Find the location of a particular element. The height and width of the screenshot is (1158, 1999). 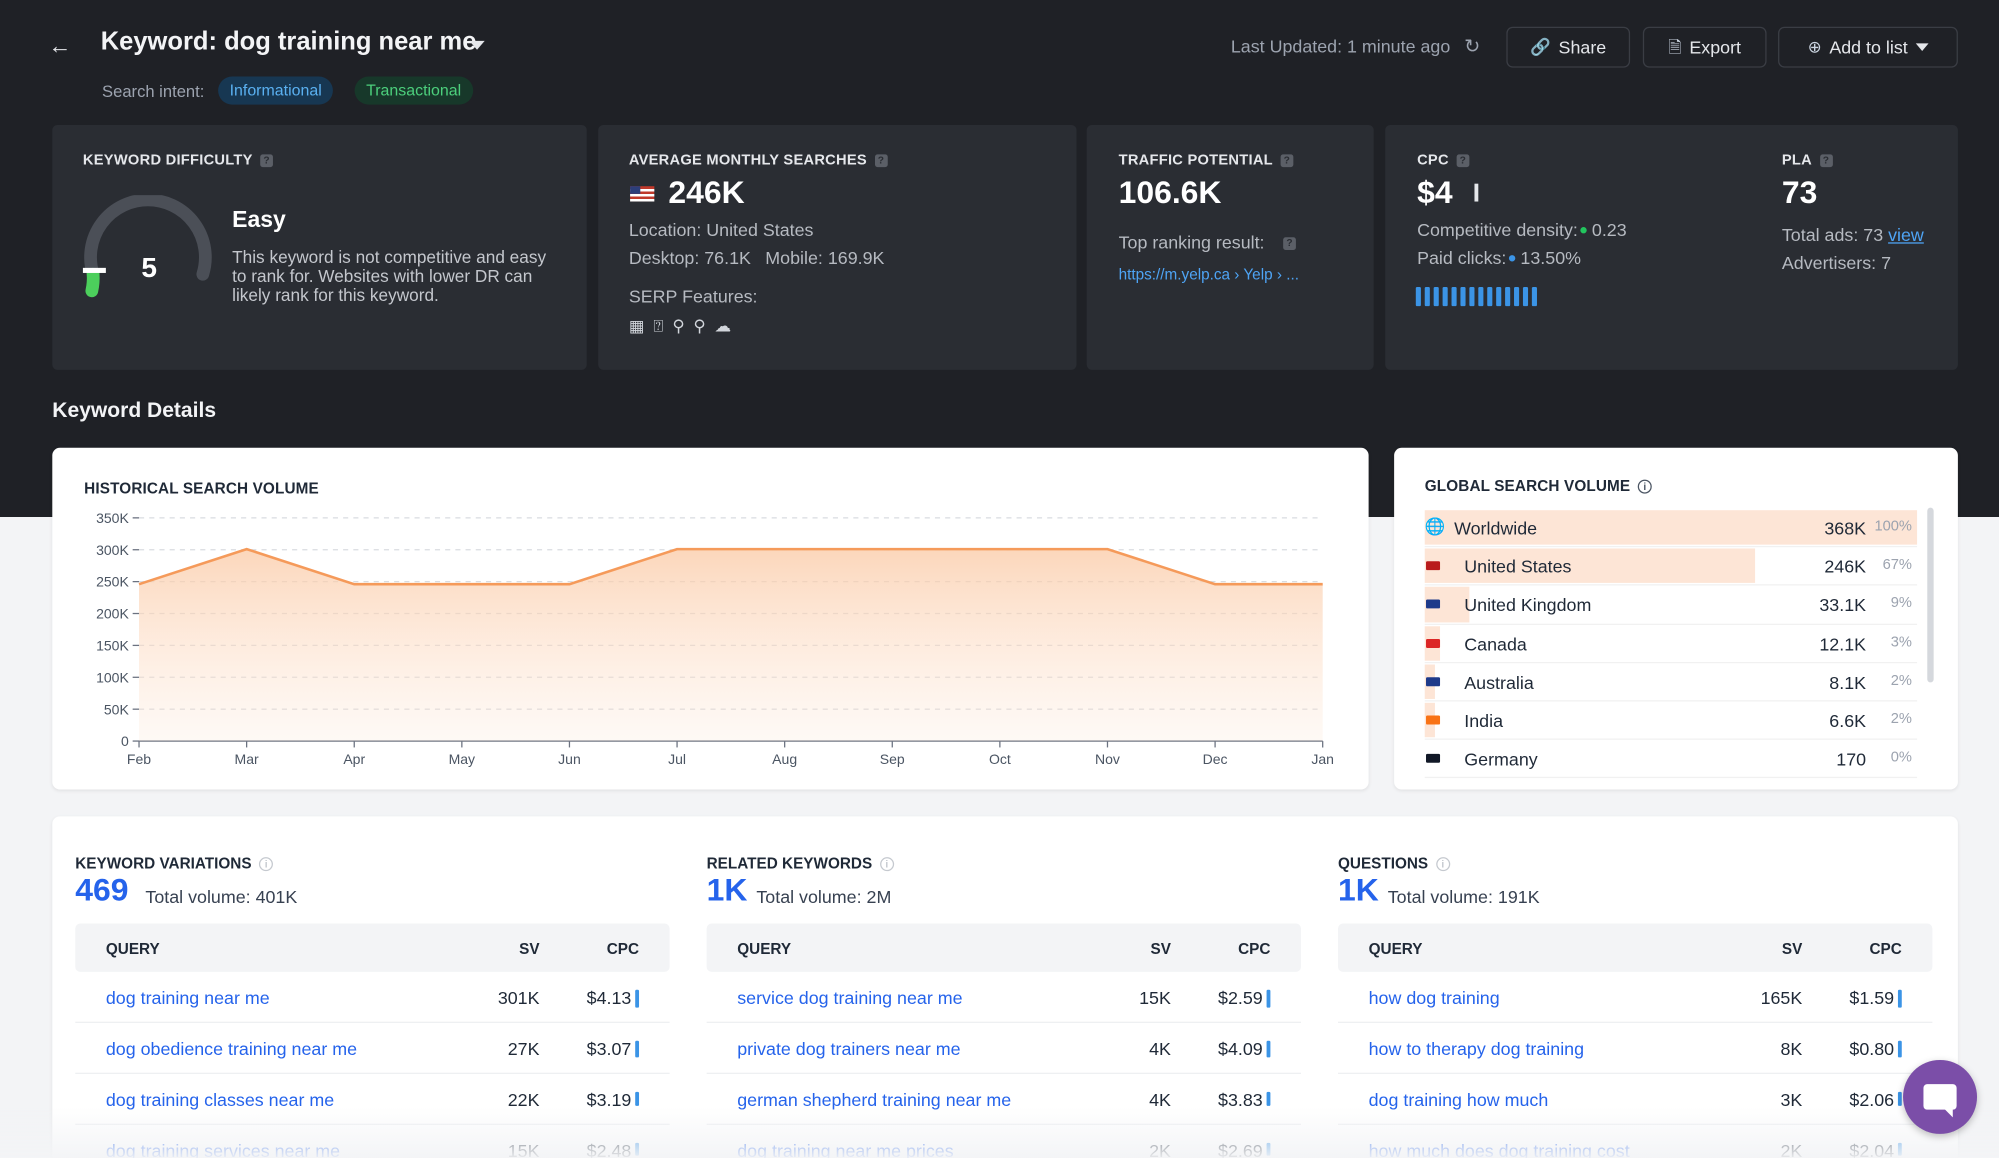

pla-value: 73 is located at coordinates (1799, 192).